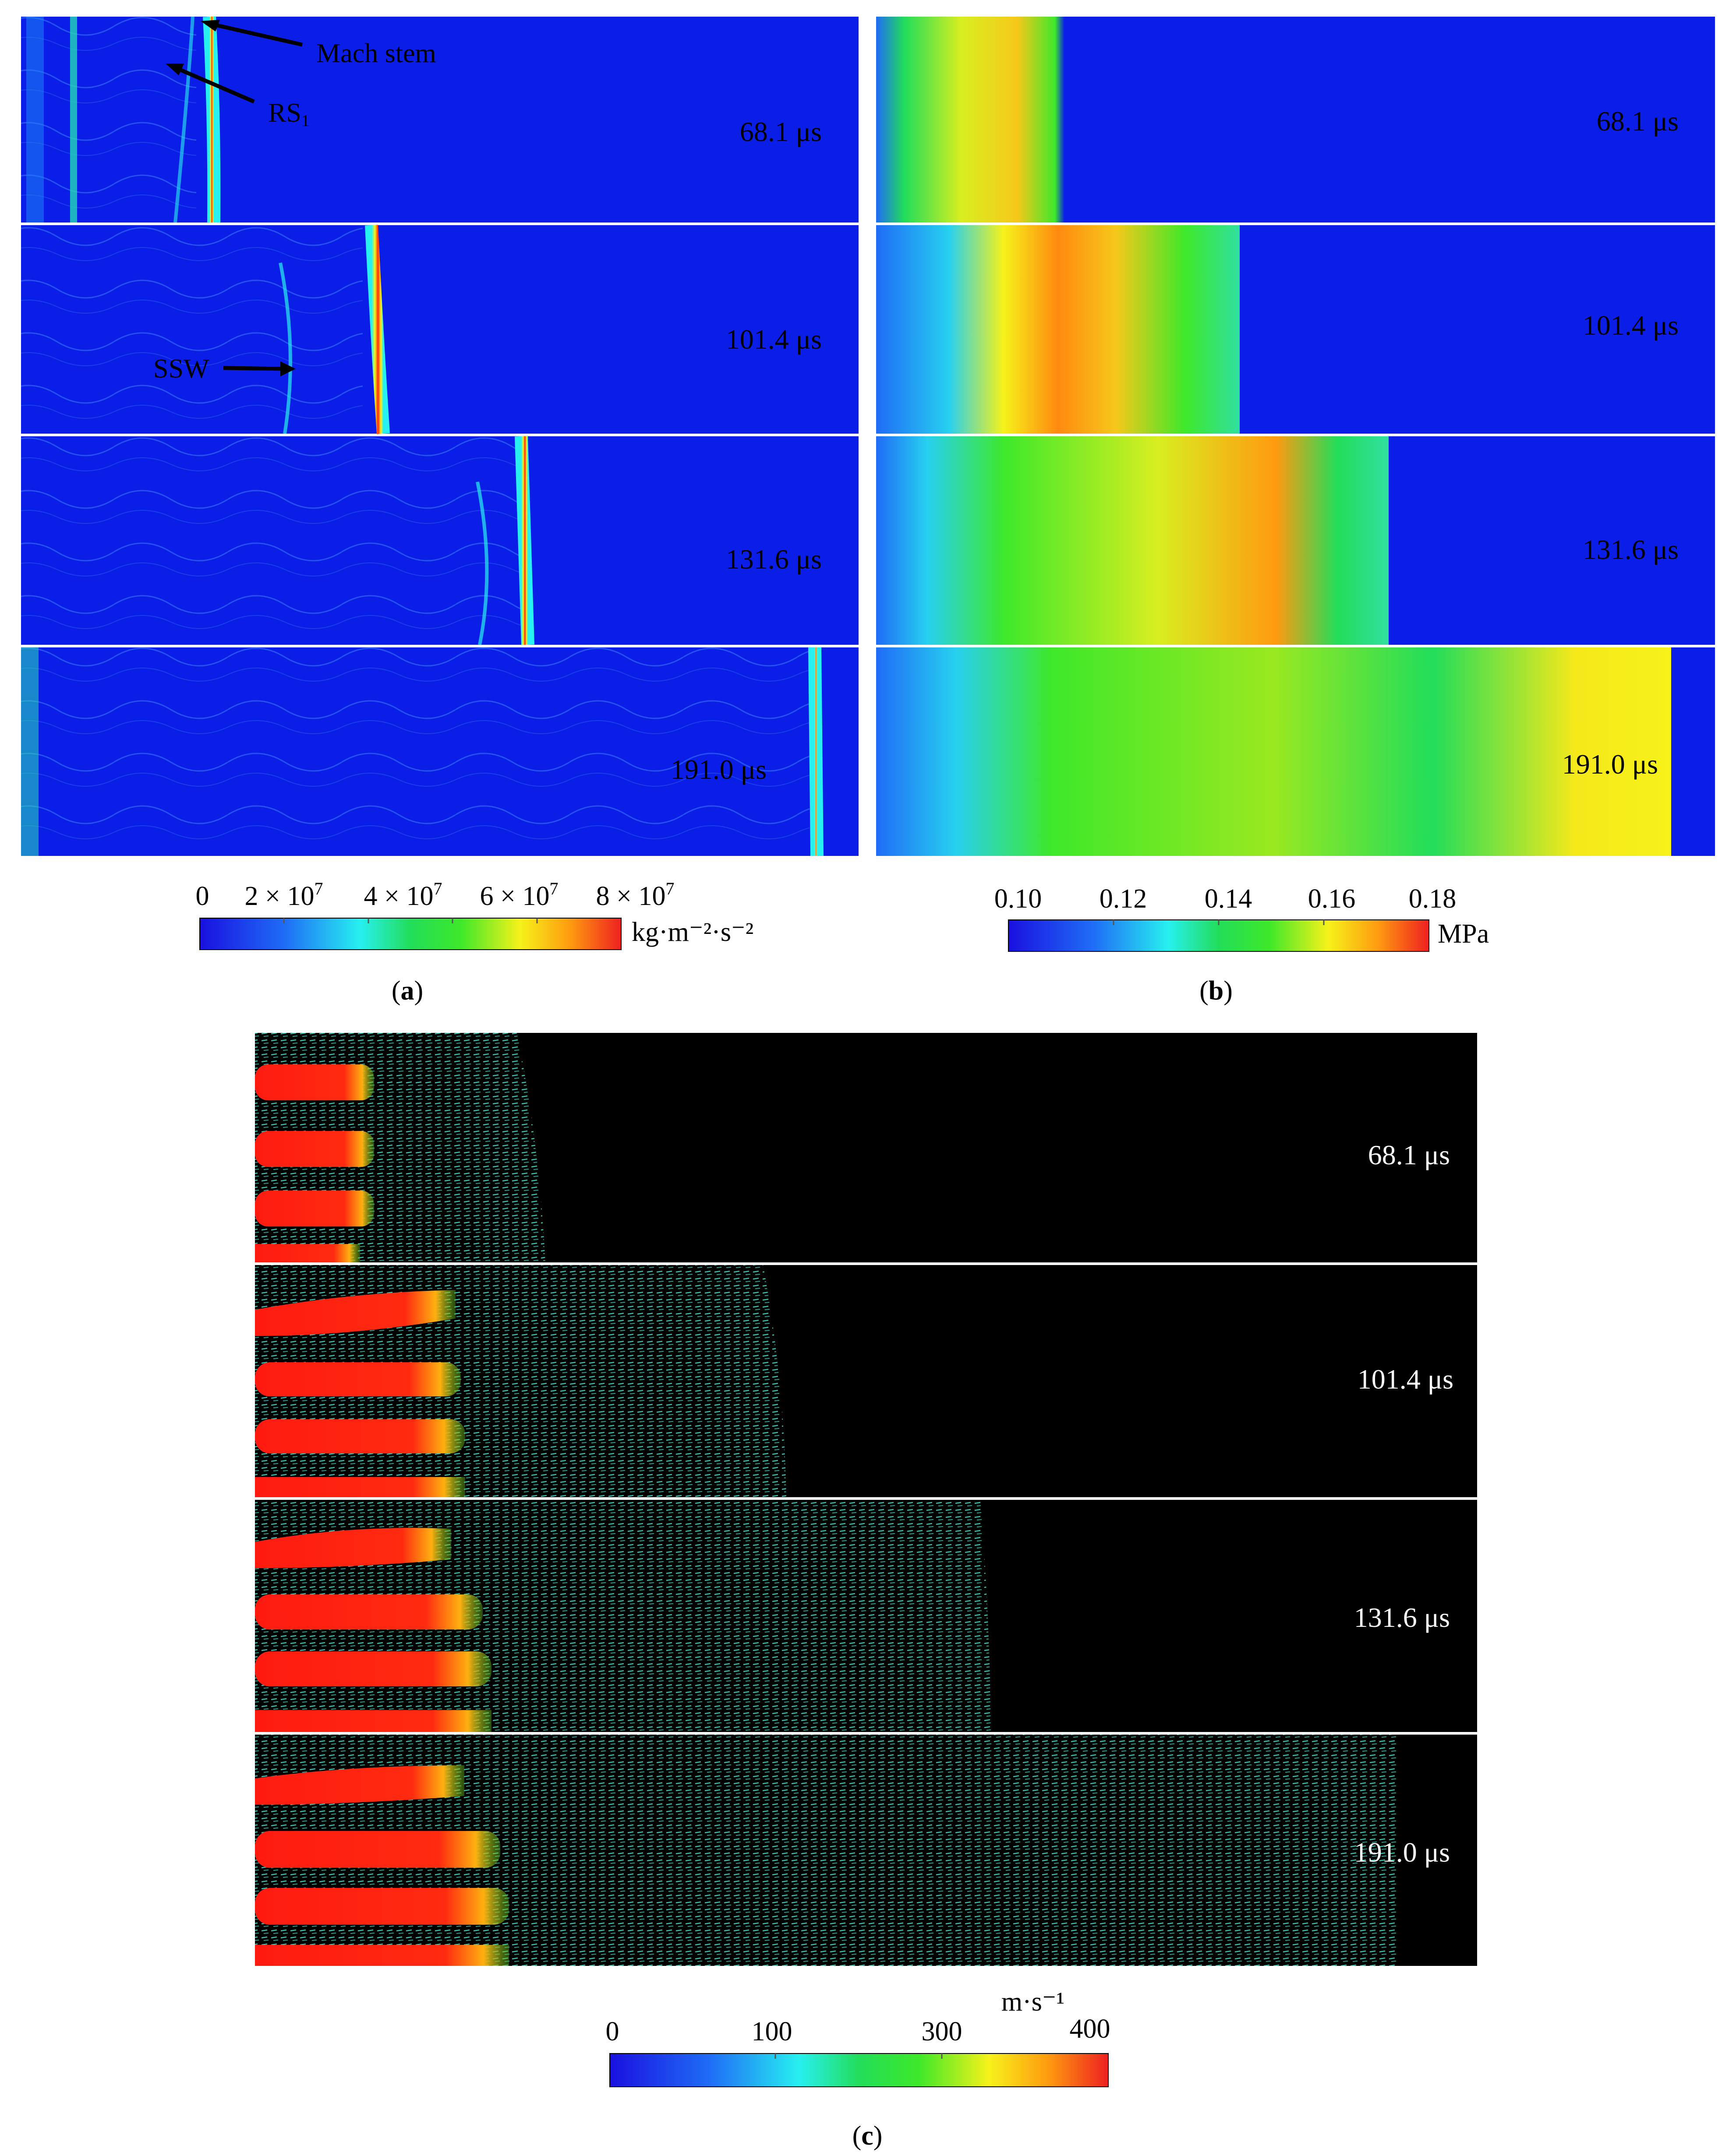 The width and height of the screenshot is (1736, 2156). I want to click on time-label-a-4: 191.0 μs, so click(719, 770).